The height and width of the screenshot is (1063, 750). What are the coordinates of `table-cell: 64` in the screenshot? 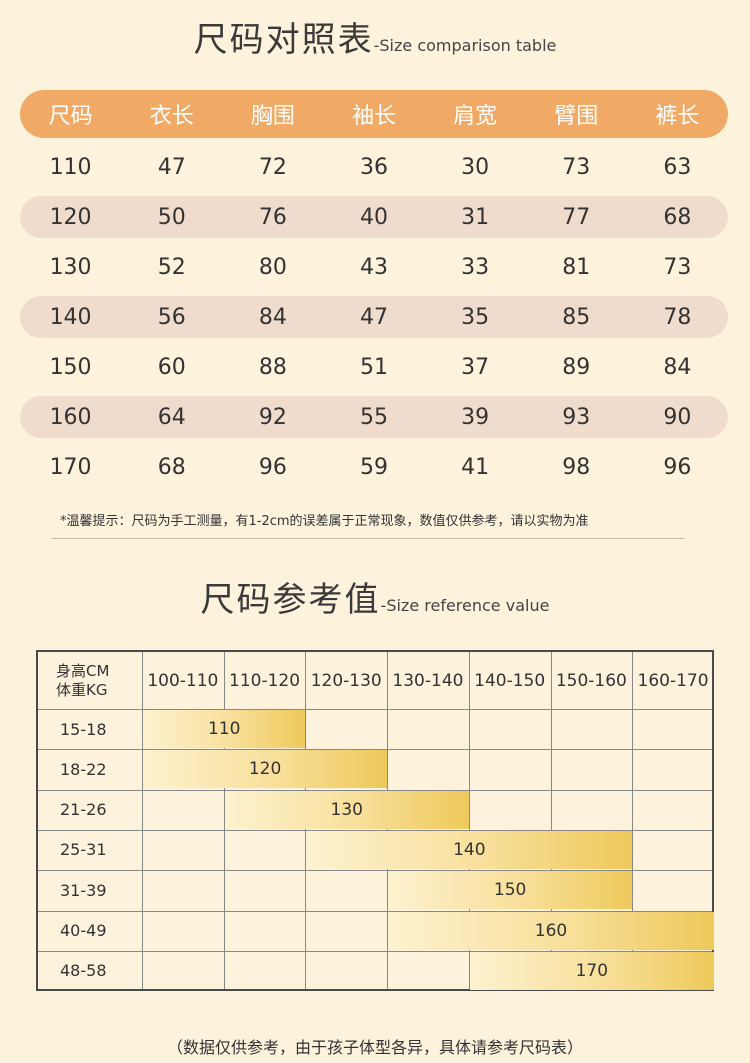 It's located at (171, 417).